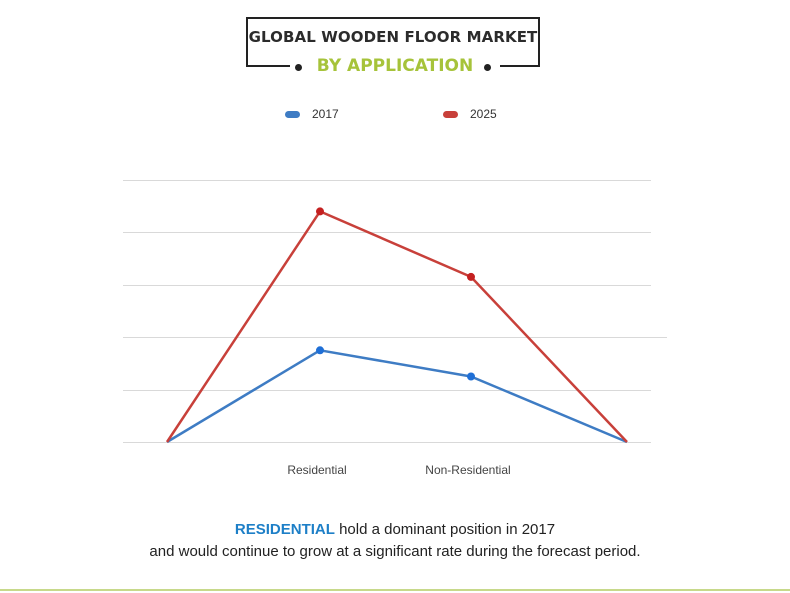 The height and width of the screenshot is (593, 790). What do you see at coordinates (393, 37) in the screenshot?
I see `chart-title: GLOBAL WOODEN FLOOR MARKET` at bounding box center [393, 37].